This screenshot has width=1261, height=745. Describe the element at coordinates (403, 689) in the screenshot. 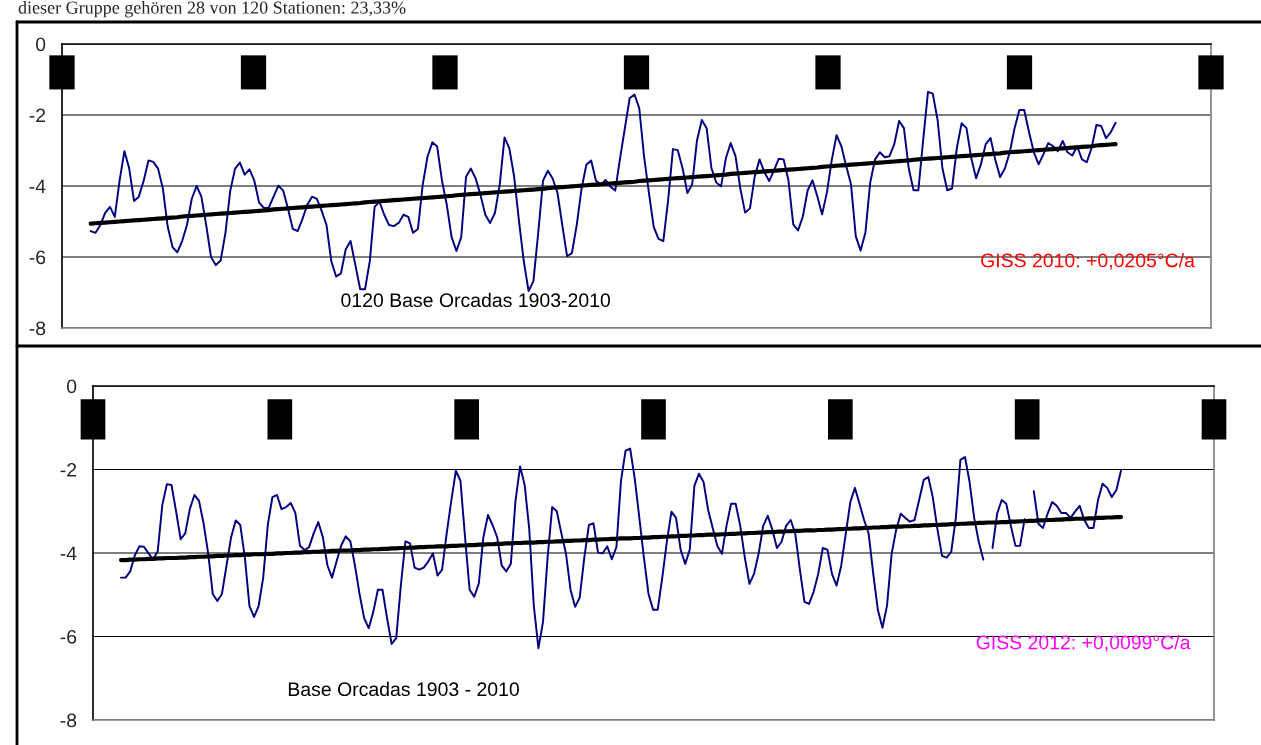

I see `annotation: Base Orcadas 1903 - 2010` at that location.